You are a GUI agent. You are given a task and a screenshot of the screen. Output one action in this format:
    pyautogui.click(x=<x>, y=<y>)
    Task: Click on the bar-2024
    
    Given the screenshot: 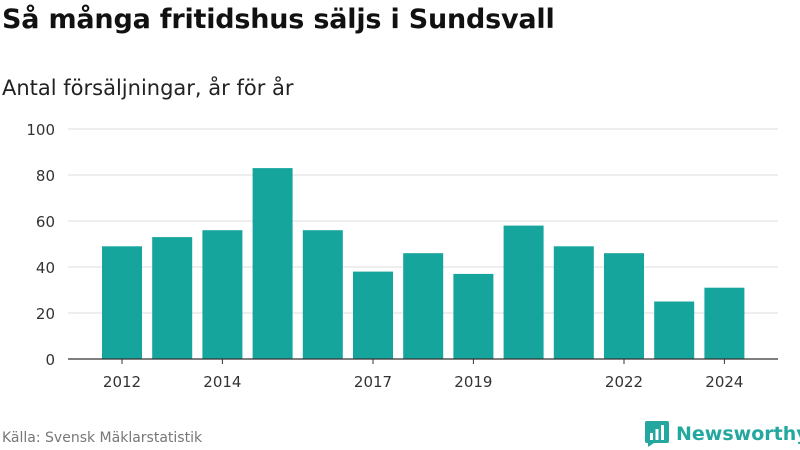 What is the action you would take?
    pyautogui.click(x=724, y=323)
    